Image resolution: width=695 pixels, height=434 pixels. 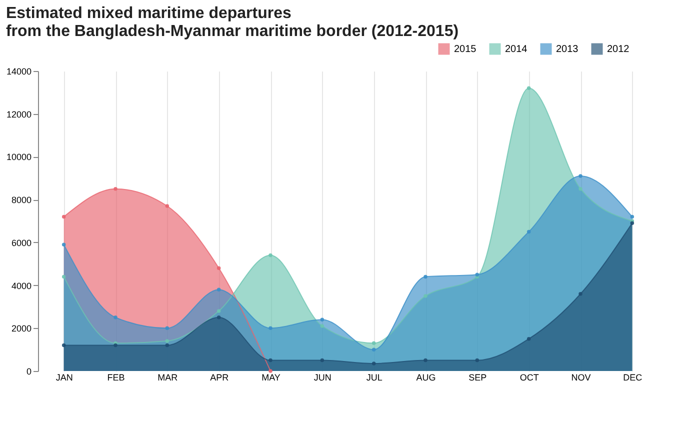 I want to click on y-tick-label: 2000, so click(x=21, y=329).